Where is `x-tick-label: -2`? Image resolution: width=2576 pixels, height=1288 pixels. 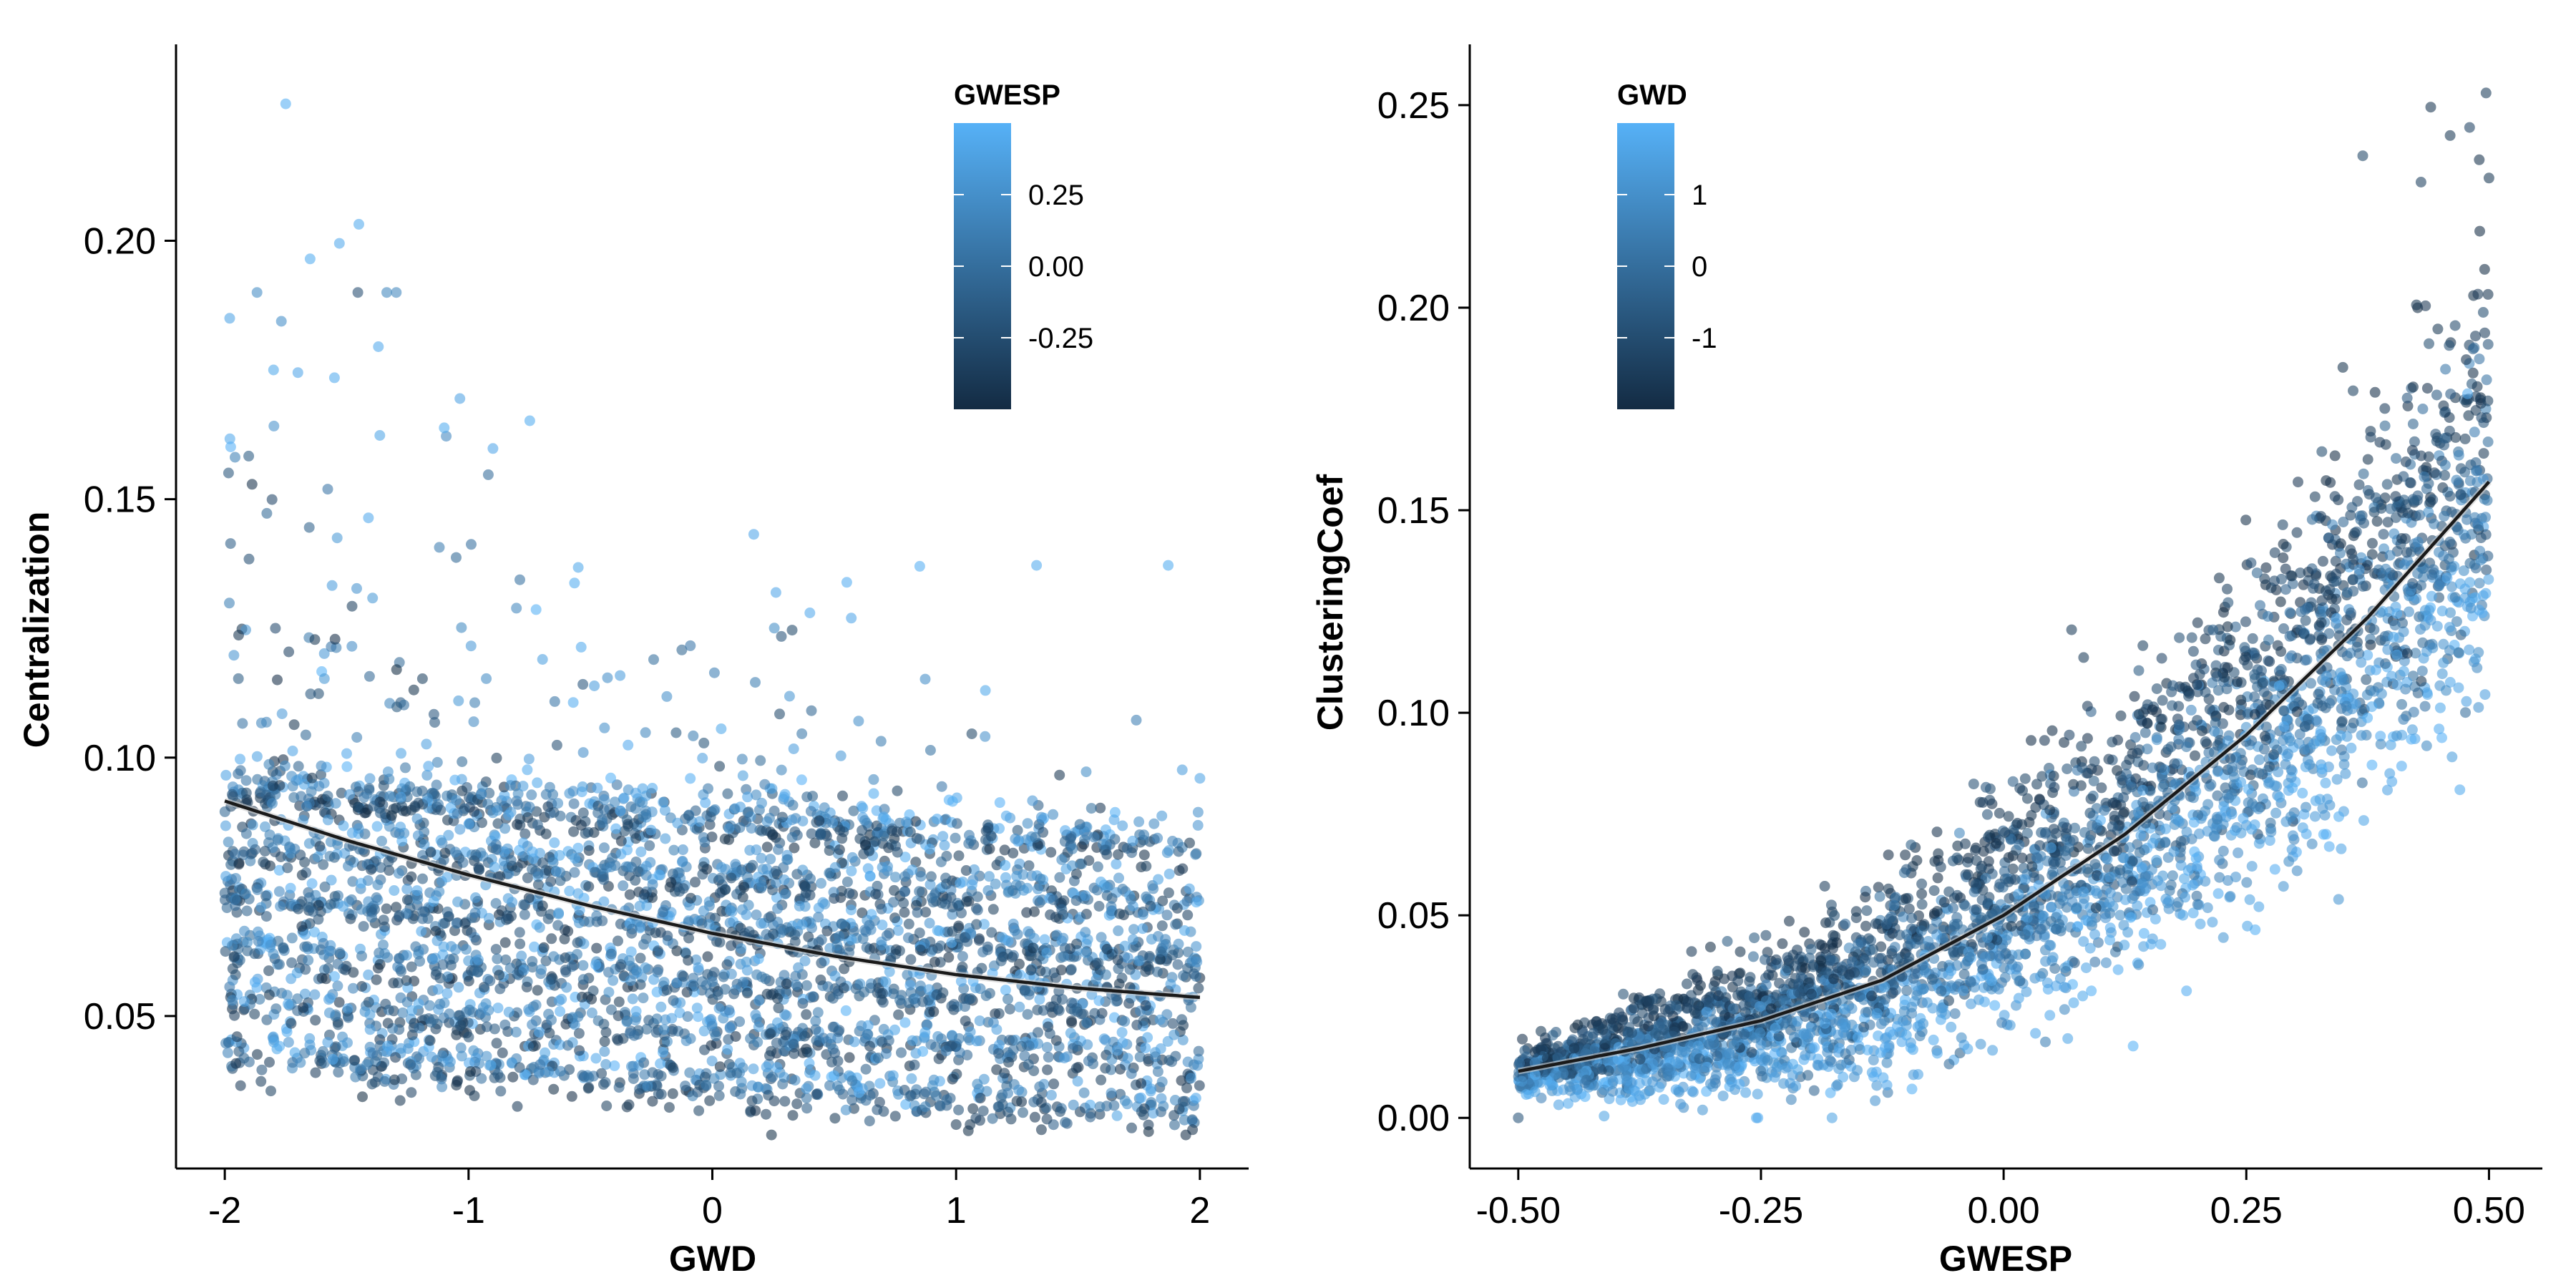 x-tick-label: -2 is located at coordinates (224, 1210).